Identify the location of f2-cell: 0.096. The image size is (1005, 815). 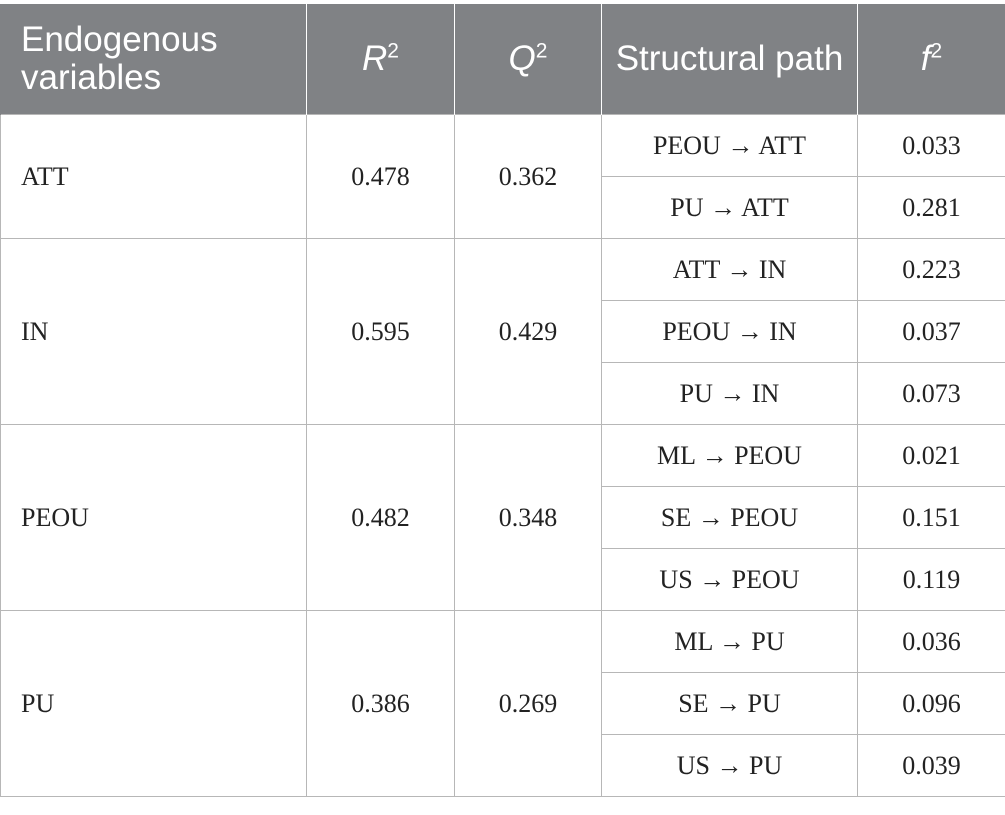
(931, 703).